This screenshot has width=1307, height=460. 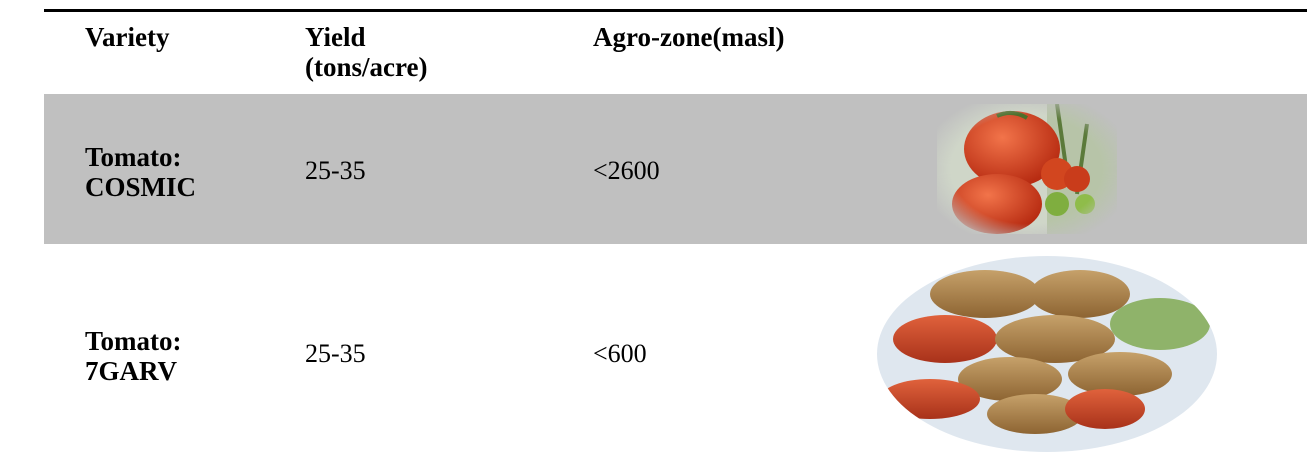 I want to click on header-agrozone: Agro-zone(masl), so click(x=689, y=37).